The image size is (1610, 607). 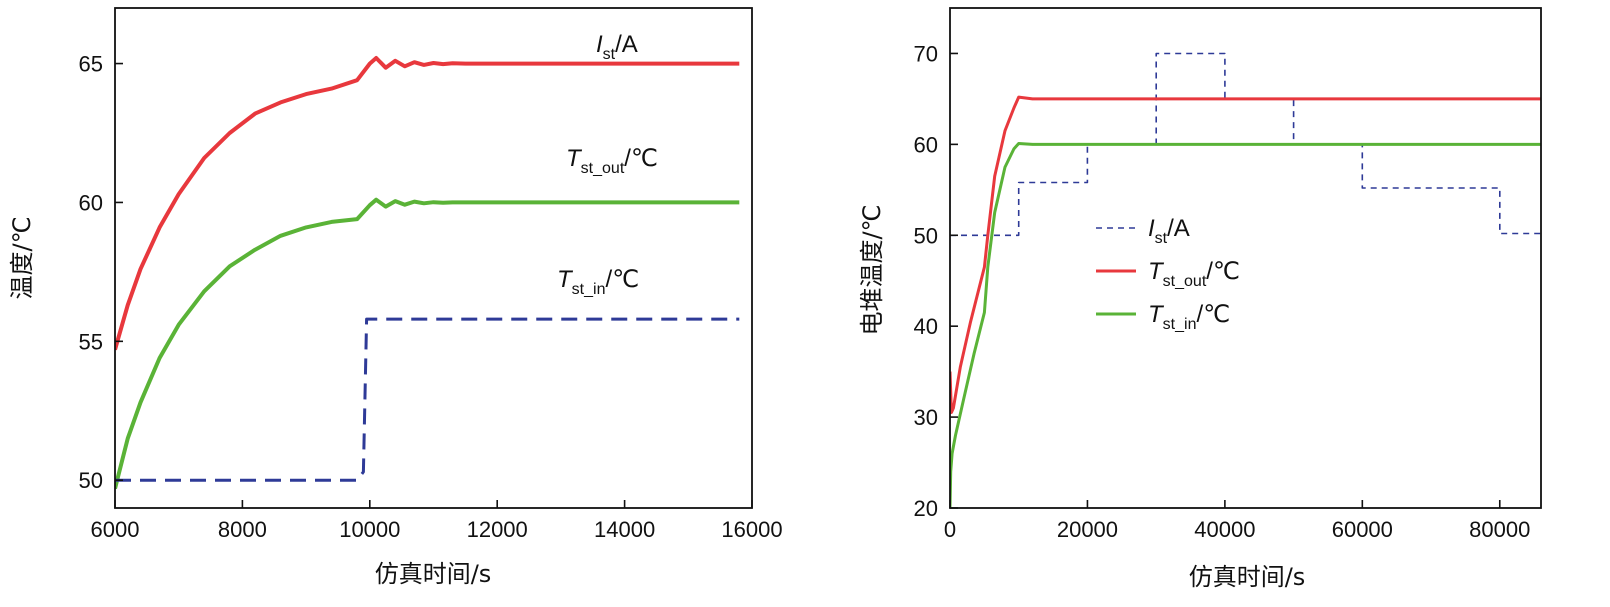 I want to click on y-tick-label: 40, so click(x=926, y=326).